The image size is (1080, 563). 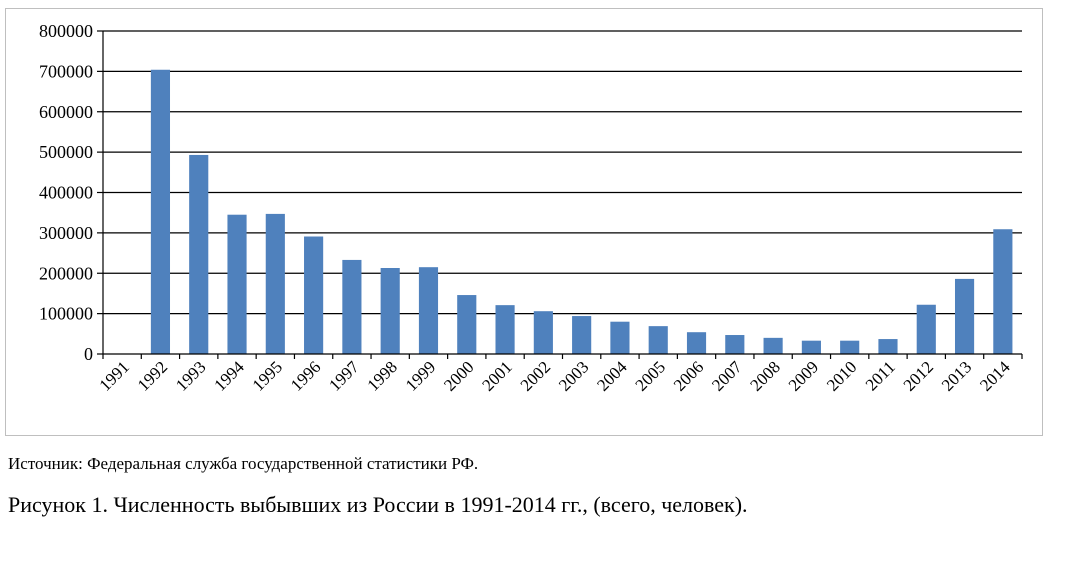 What do you see at coordinates (66, 314) in the screenshot?
I see `y-tick-label: 100000` at bounding box center [66, 314].